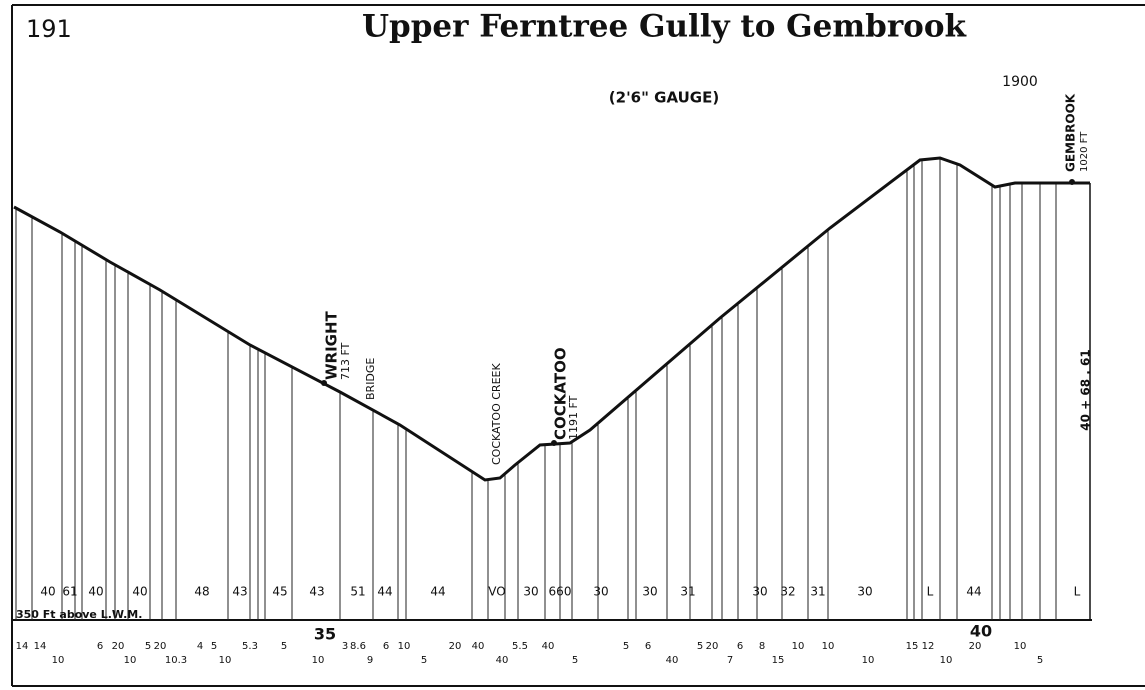  What do you see at coordinates (787, 592) in the screenshot?
I see `gradient-label: 32` at bounding box center [787, 592].